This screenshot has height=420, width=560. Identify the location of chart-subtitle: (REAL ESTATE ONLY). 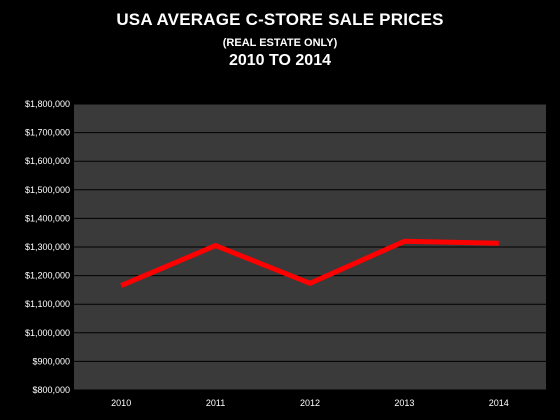
(280, 43).